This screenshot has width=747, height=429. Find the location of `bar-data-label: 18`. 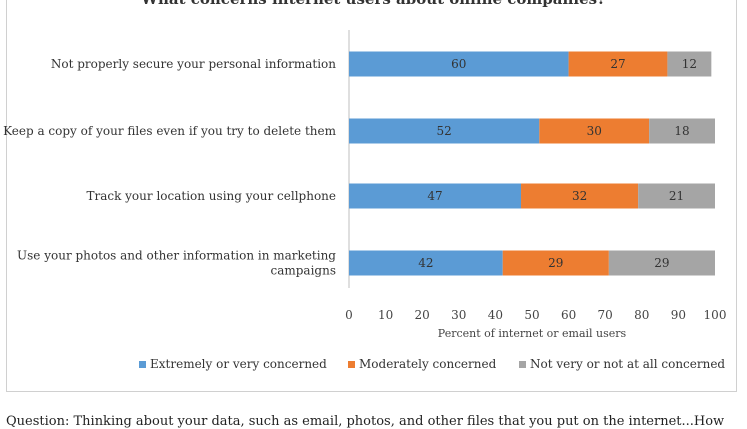

bar-data-label: 18 is located at coordinates (681, 131).